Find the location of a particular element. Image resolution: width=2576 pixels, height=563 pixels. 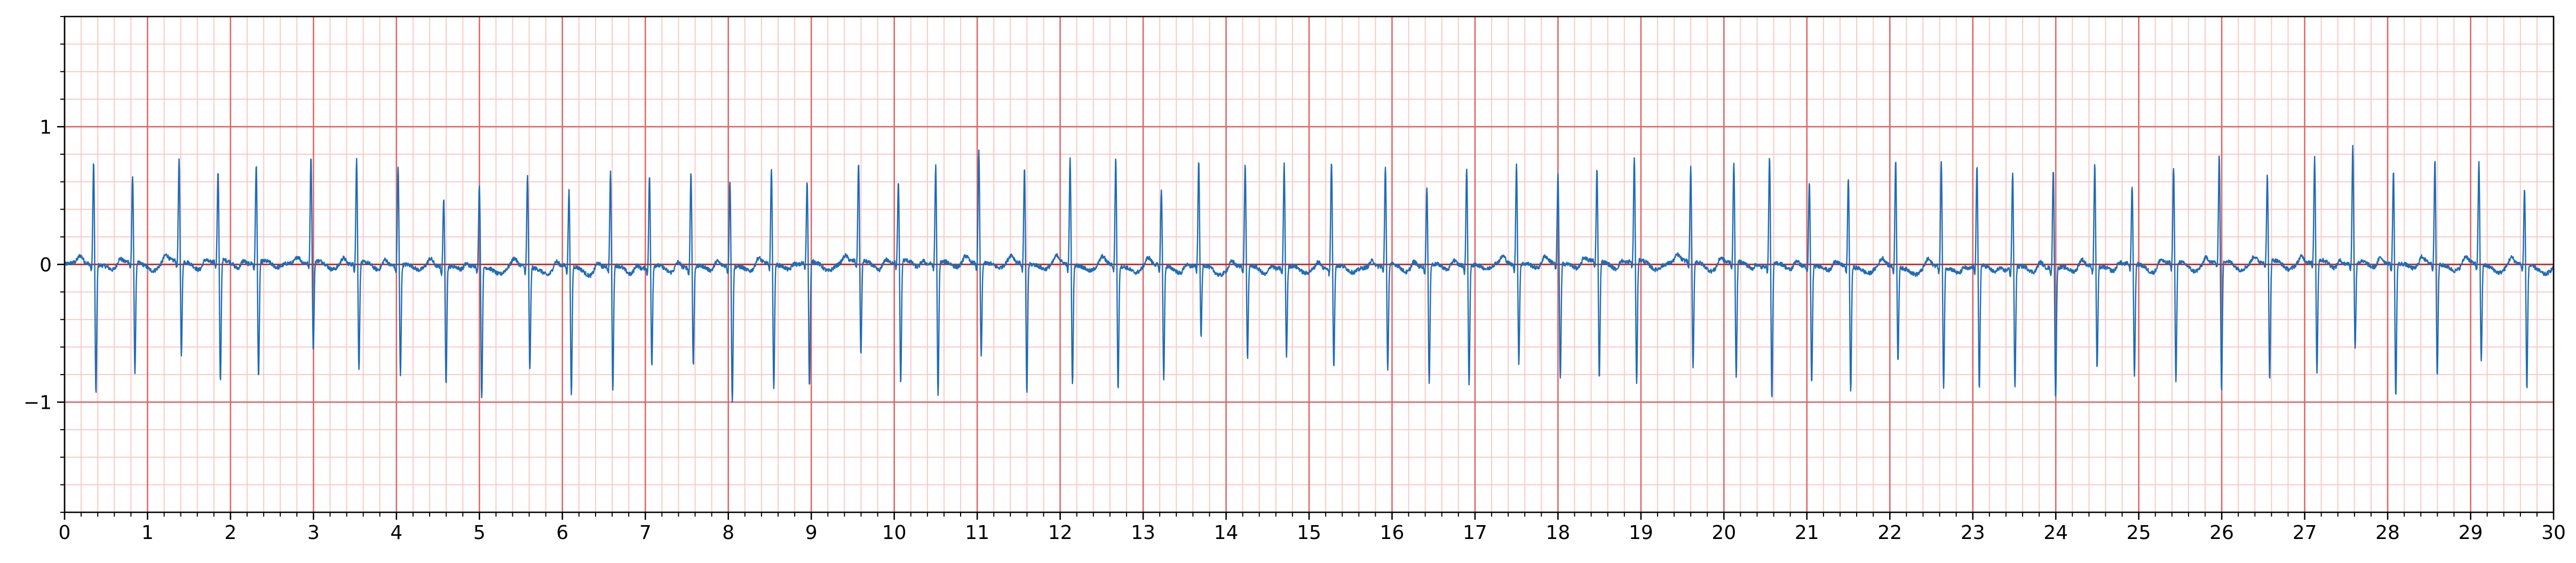

x-tick-label: 2 is located at coordinates (230, 533).